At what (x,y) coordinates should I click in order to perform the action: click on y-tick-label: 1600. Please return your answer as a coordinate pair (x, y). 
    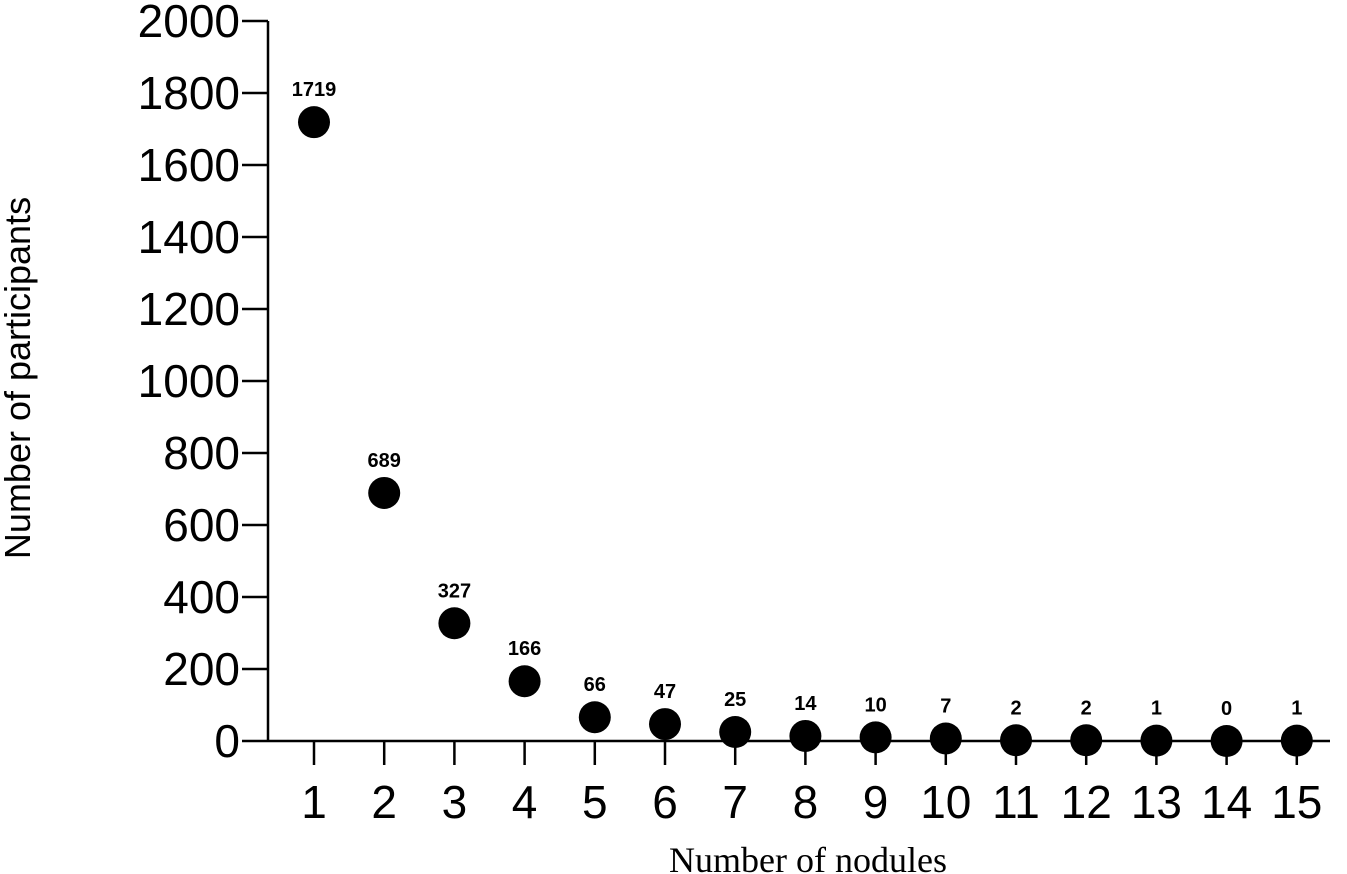
    Looking at the image, I should click on (189, 165).